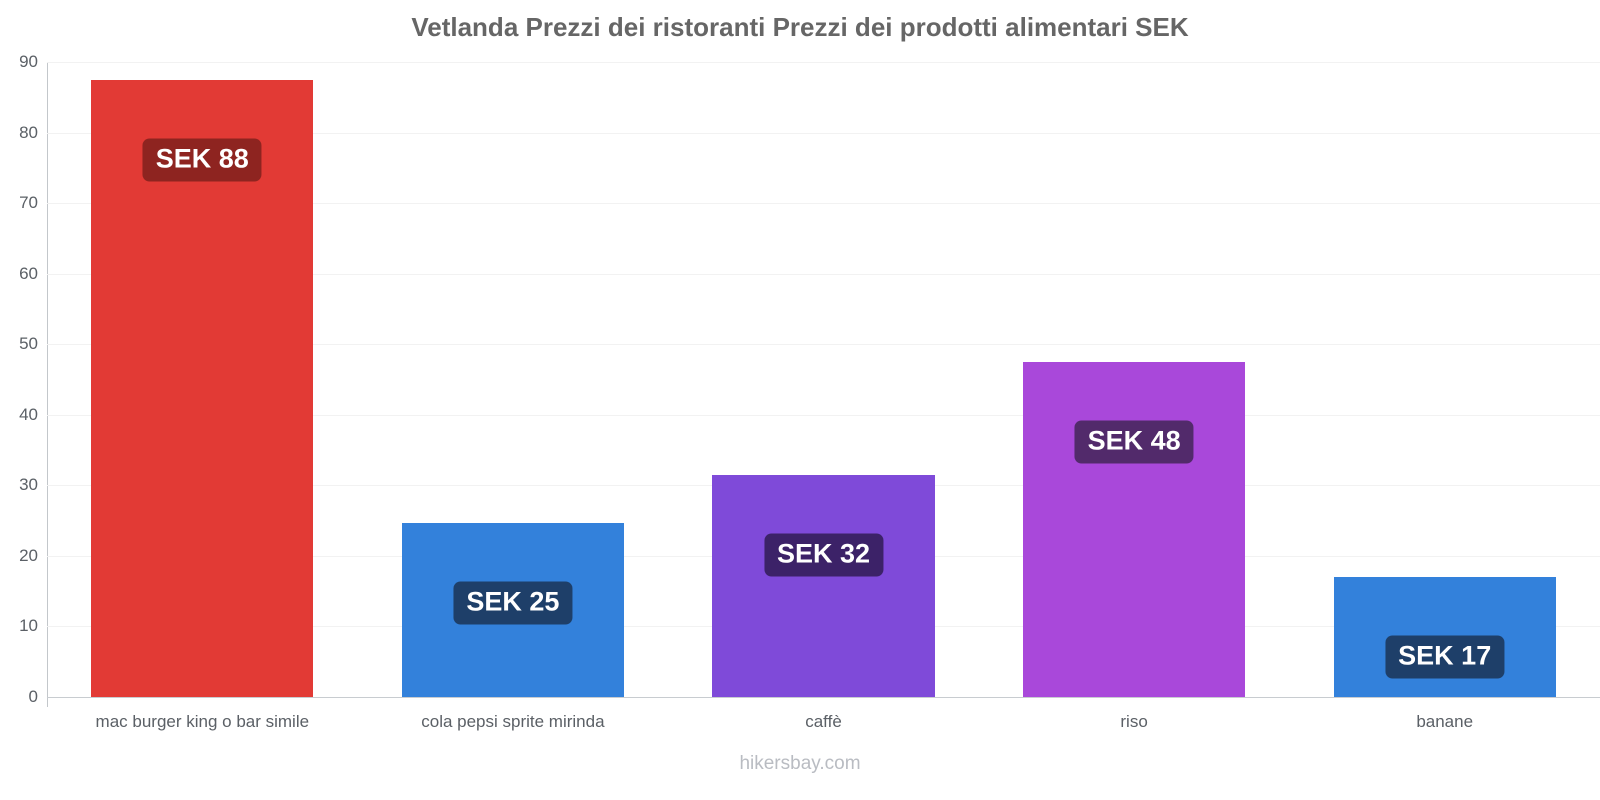 Image resolution: width=1600 pixels, height=800 pixels. What do you see at coordinates (1134, 442) in the screenshot?
I see `bar-value-label: SEK 48` at bounding box center [1134, 442].